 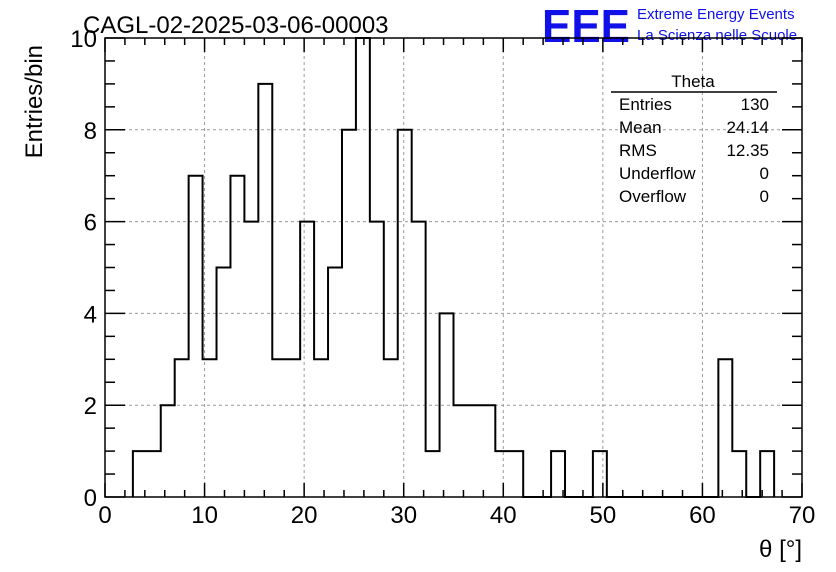 What do you see at coordinates (802, 515) in the screenshot?
I see `x-tick-label: 70` at bounding box center [802, 515].